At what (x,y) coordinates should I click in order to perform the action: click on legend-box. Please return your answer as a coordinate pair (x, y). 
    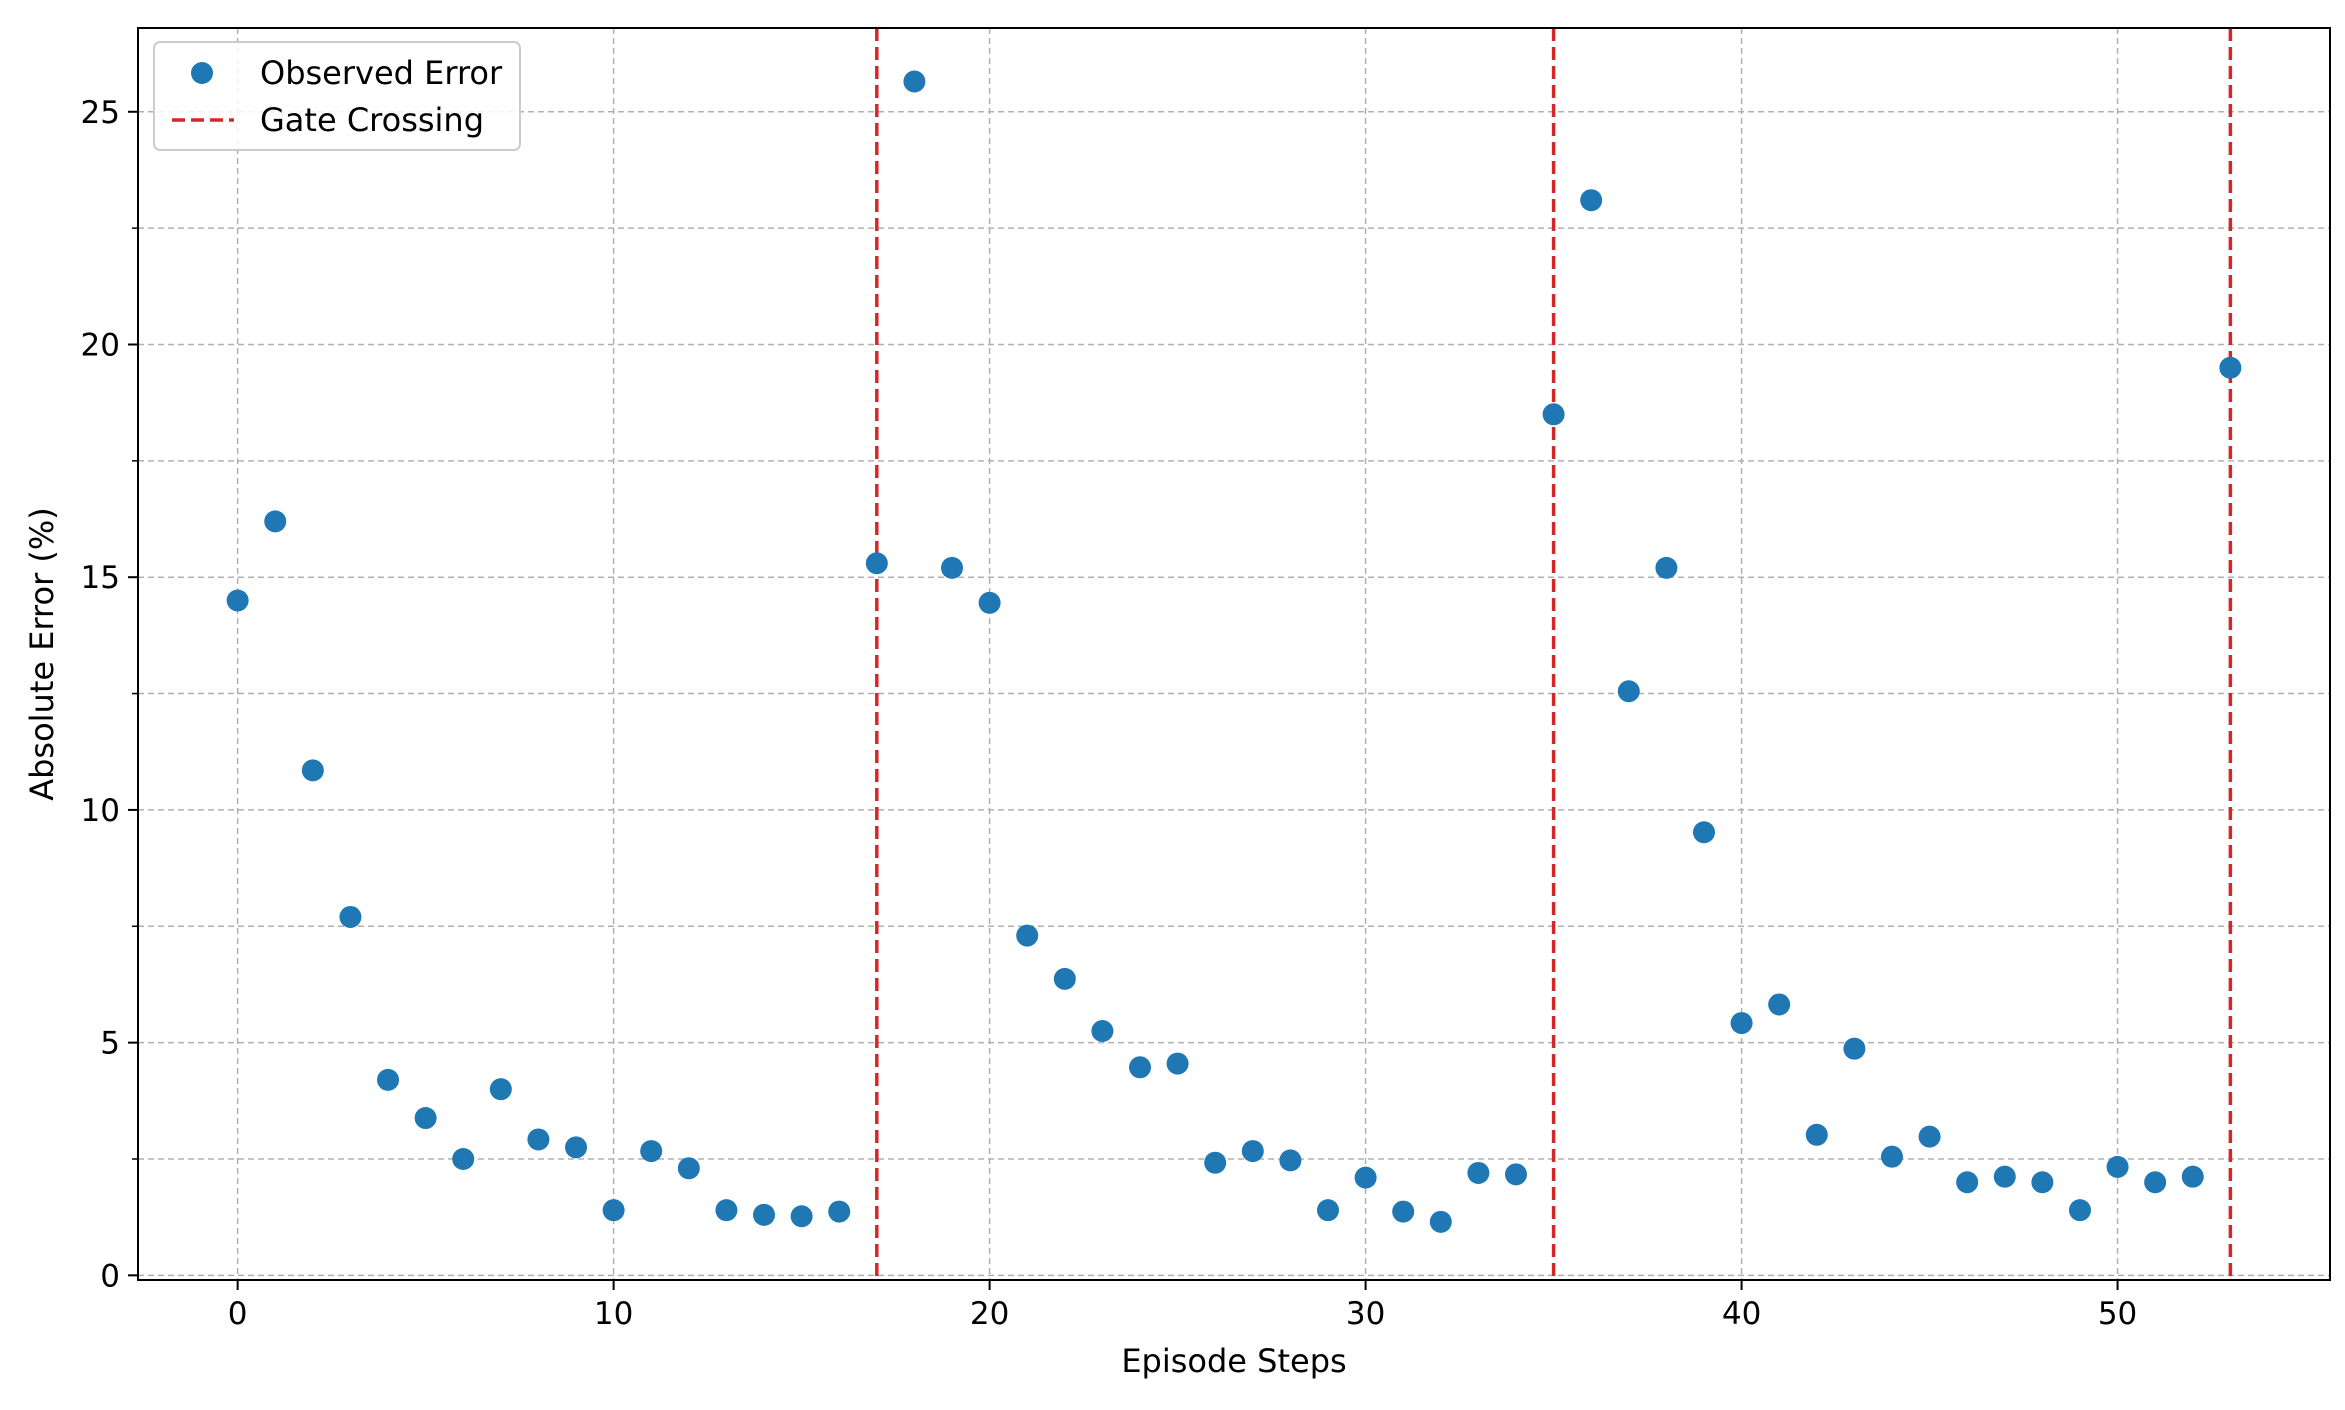
    Looking at the image, I should click on (337, 96).